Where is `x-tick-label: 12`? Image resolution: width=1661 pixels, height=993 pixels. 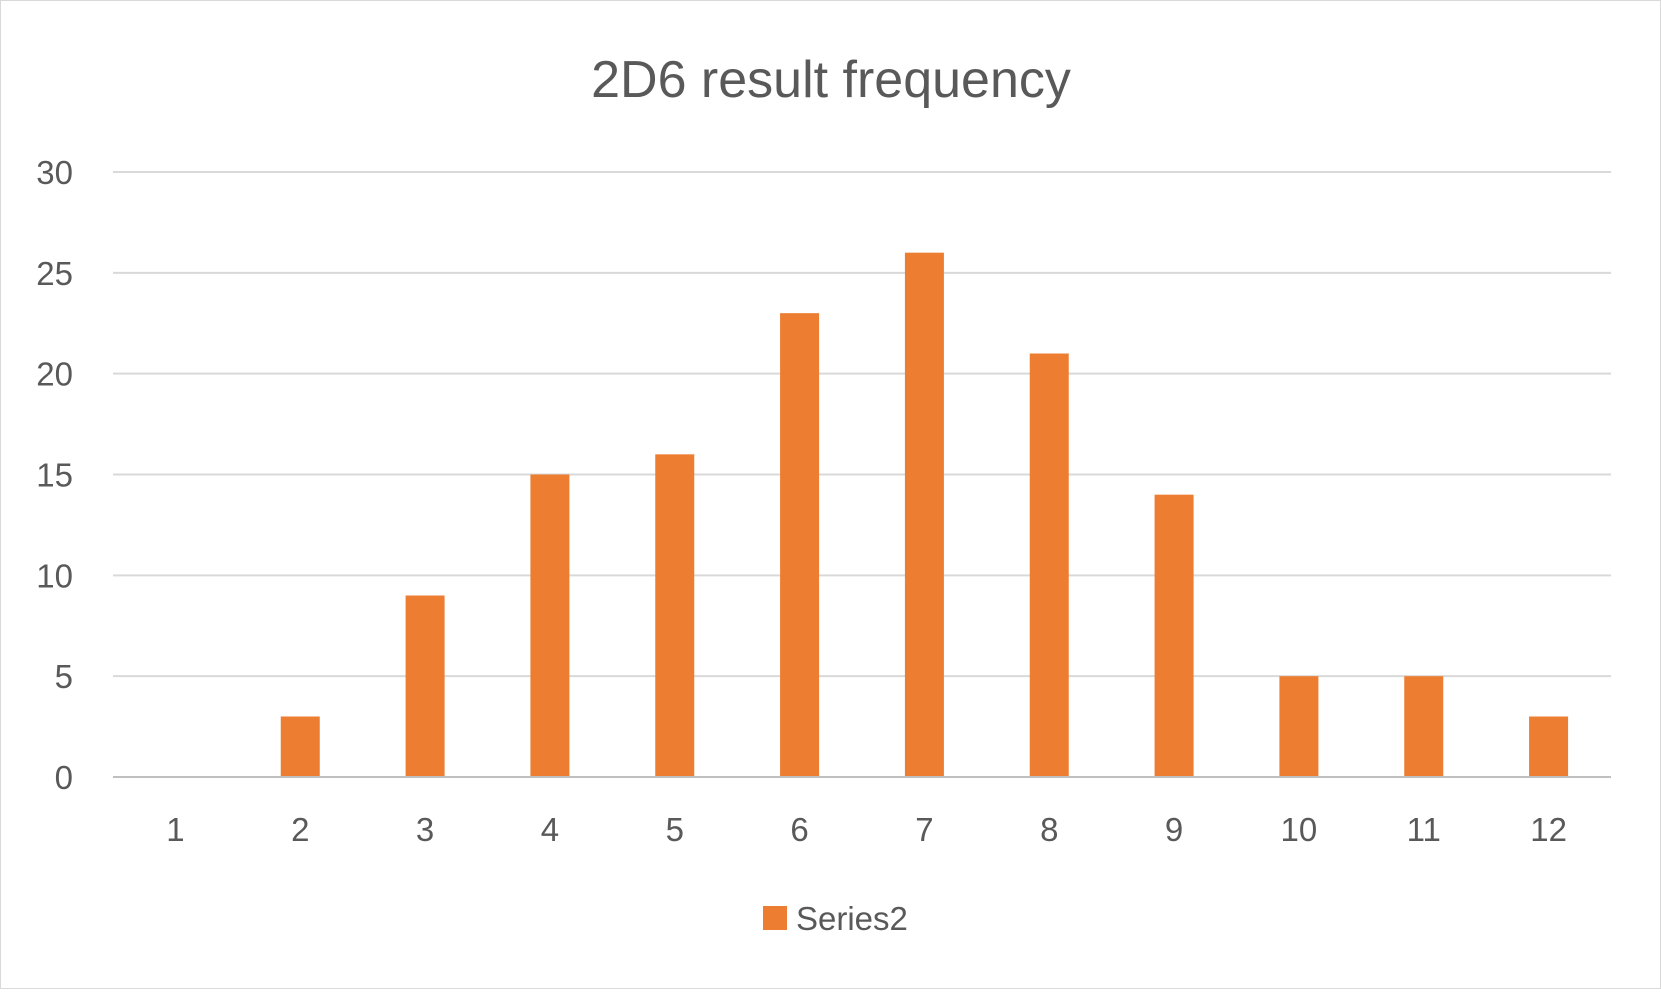
x-tick-label: 12 is located at coordinates (1548, 829).